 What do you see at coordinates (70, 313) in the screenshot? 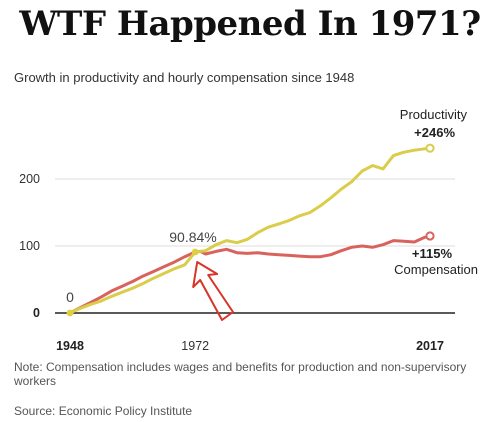
I see `start-point-marker` at bounding box center [70, 313].